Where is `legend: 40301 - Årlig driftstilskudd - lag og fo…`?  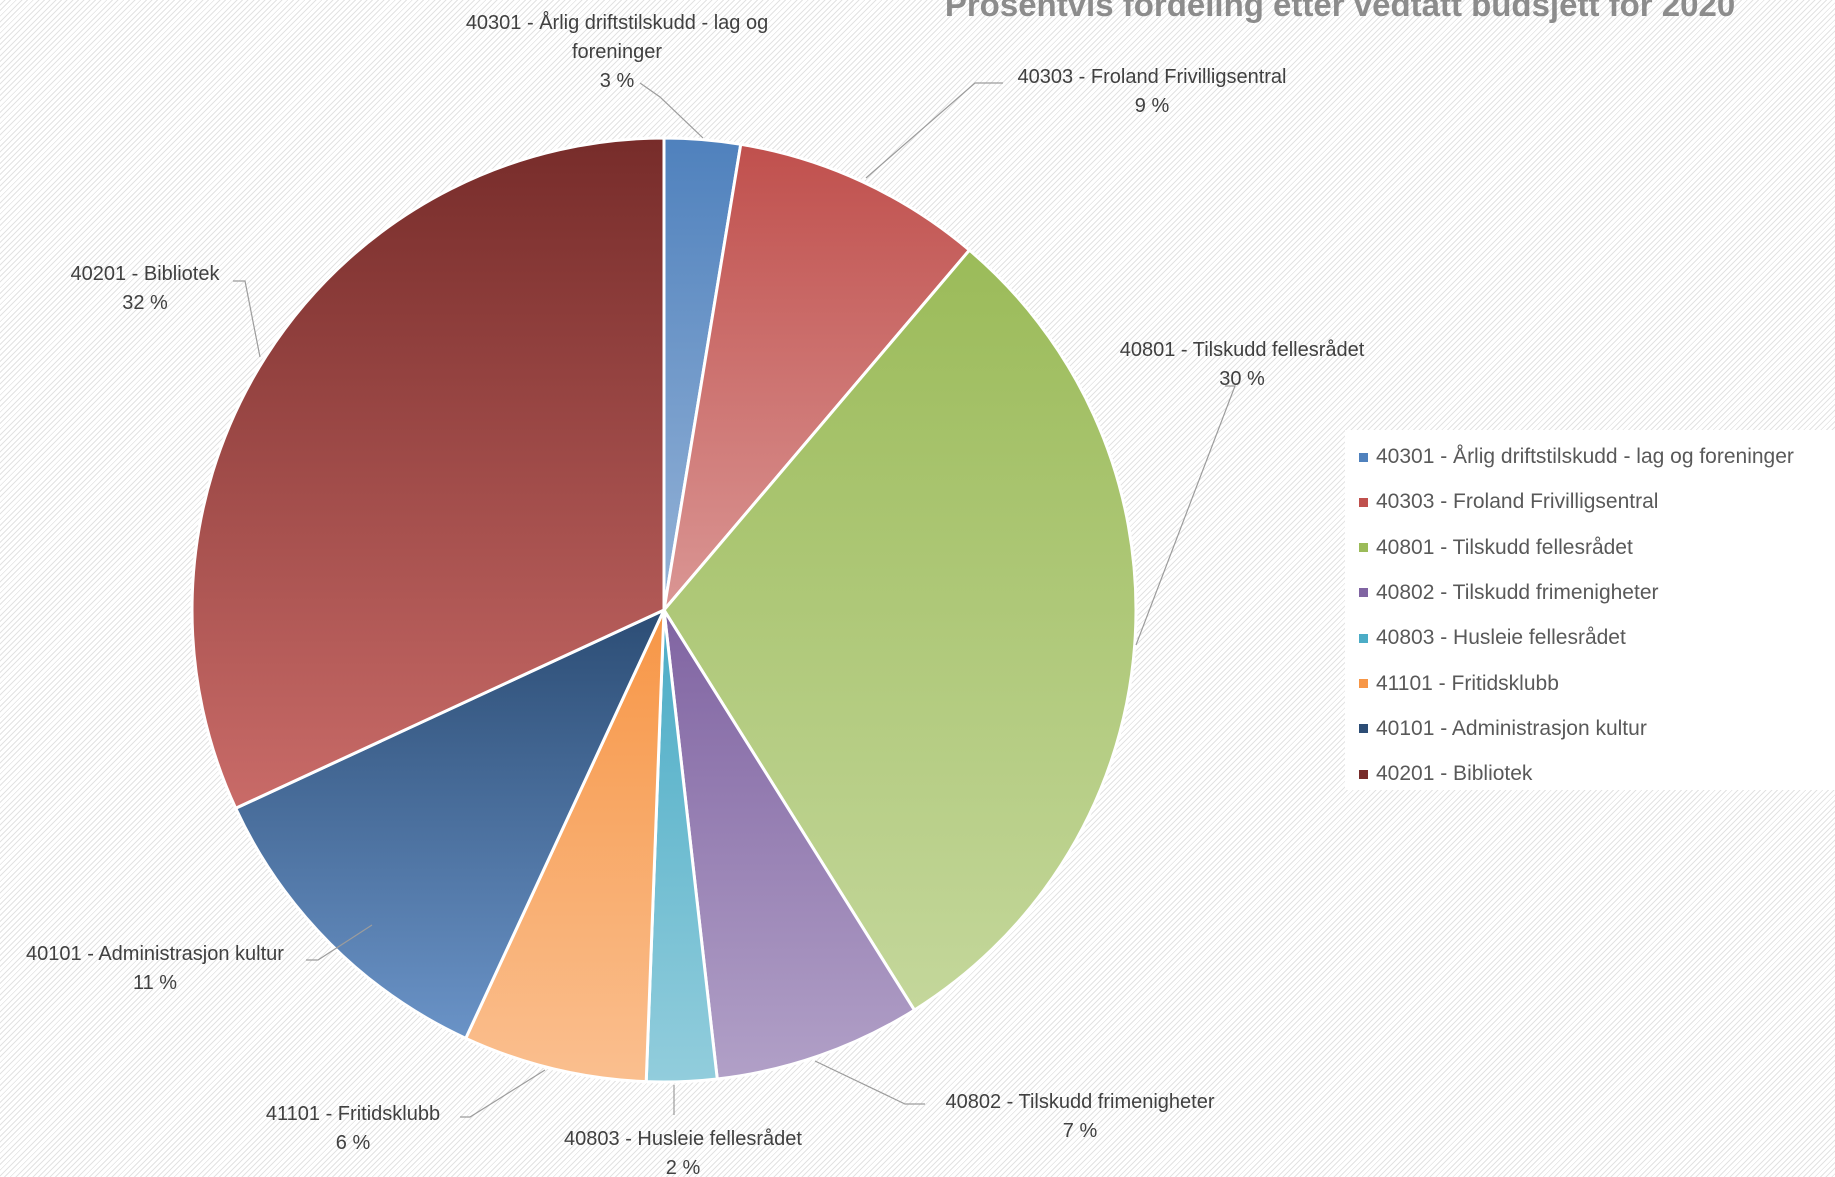 legend: 40301 - Årlig driftstilskudd - lag og fo… is located at coordinates (1590, 610).